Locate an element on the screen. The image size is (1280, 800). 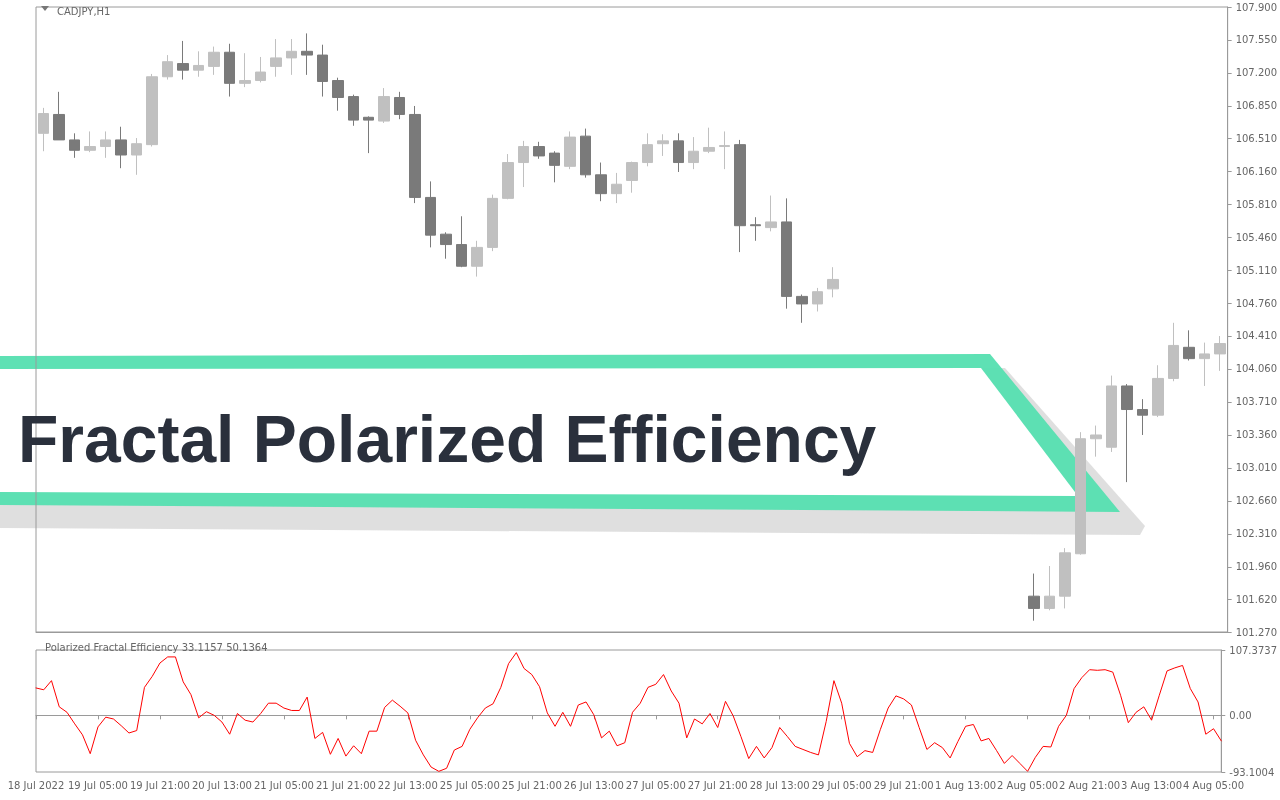
line-series is located at coordinates (628, 712).